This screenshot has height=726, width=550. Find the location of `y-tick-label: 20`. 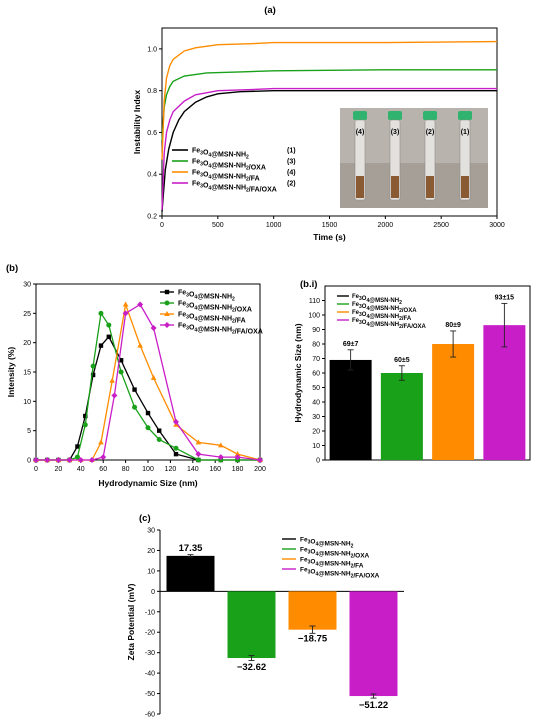

y-tick-label: 20 is located at coordinates (27, 343).